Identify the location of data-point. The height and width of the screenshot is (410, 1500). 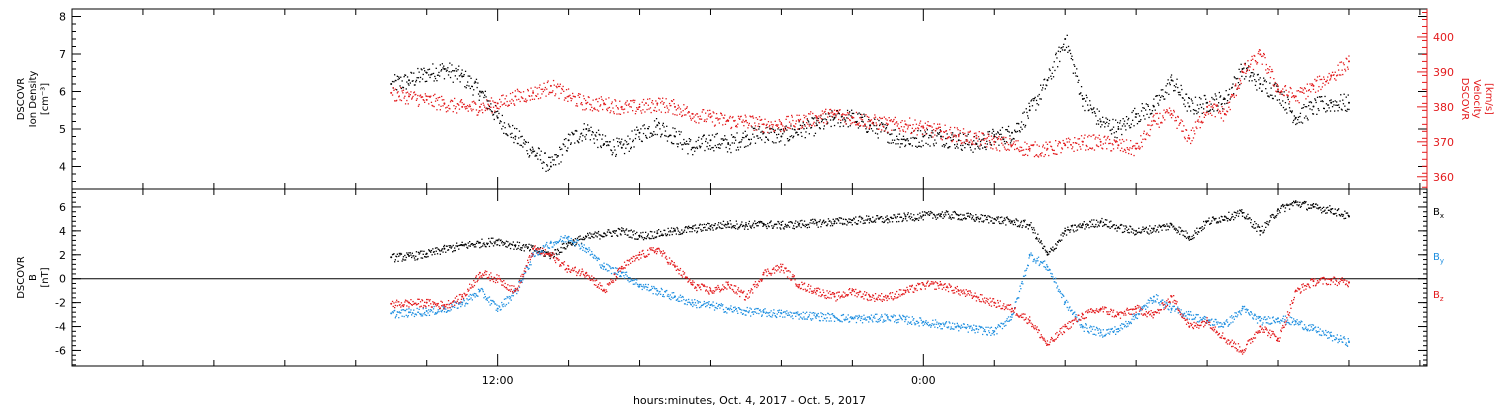
(799, 120).